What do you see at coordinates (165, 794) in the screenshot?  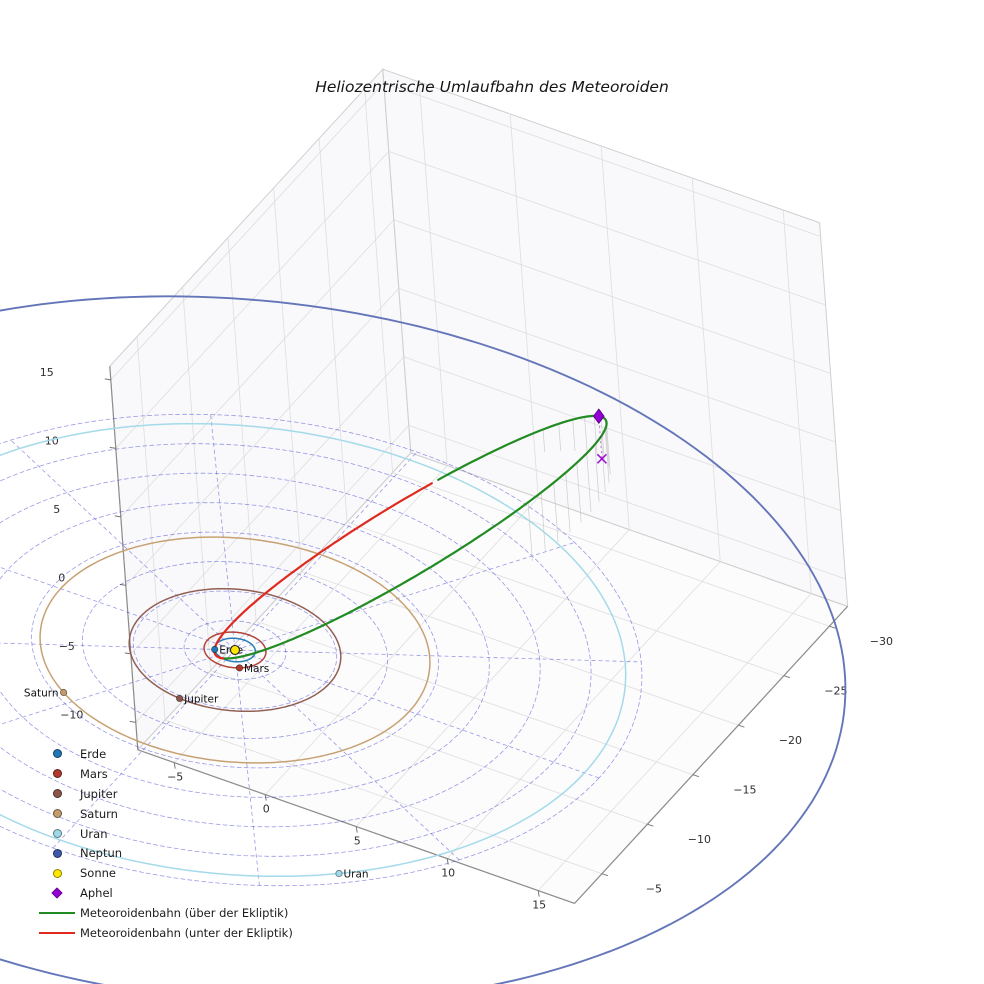 I see `legend-item: Jupiter` at bounding box center [165, 794].